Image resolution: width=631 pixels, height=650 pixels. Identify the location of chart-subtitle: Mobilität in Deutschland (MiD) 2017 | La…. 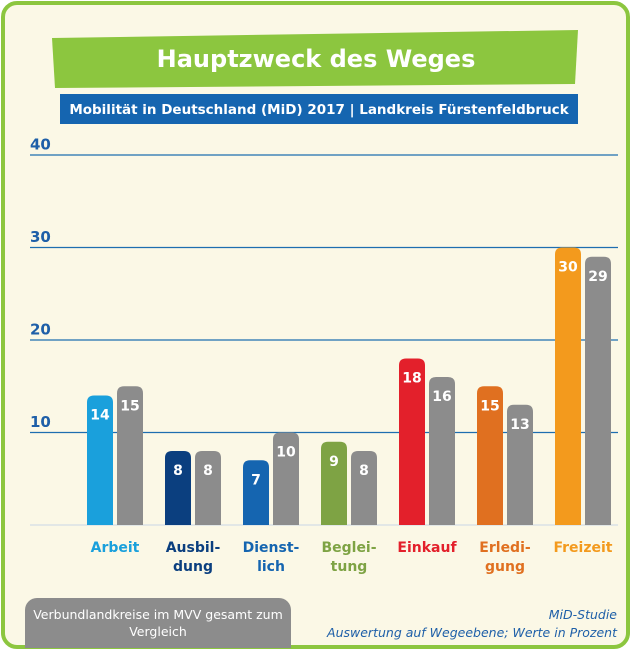
(319, 110).